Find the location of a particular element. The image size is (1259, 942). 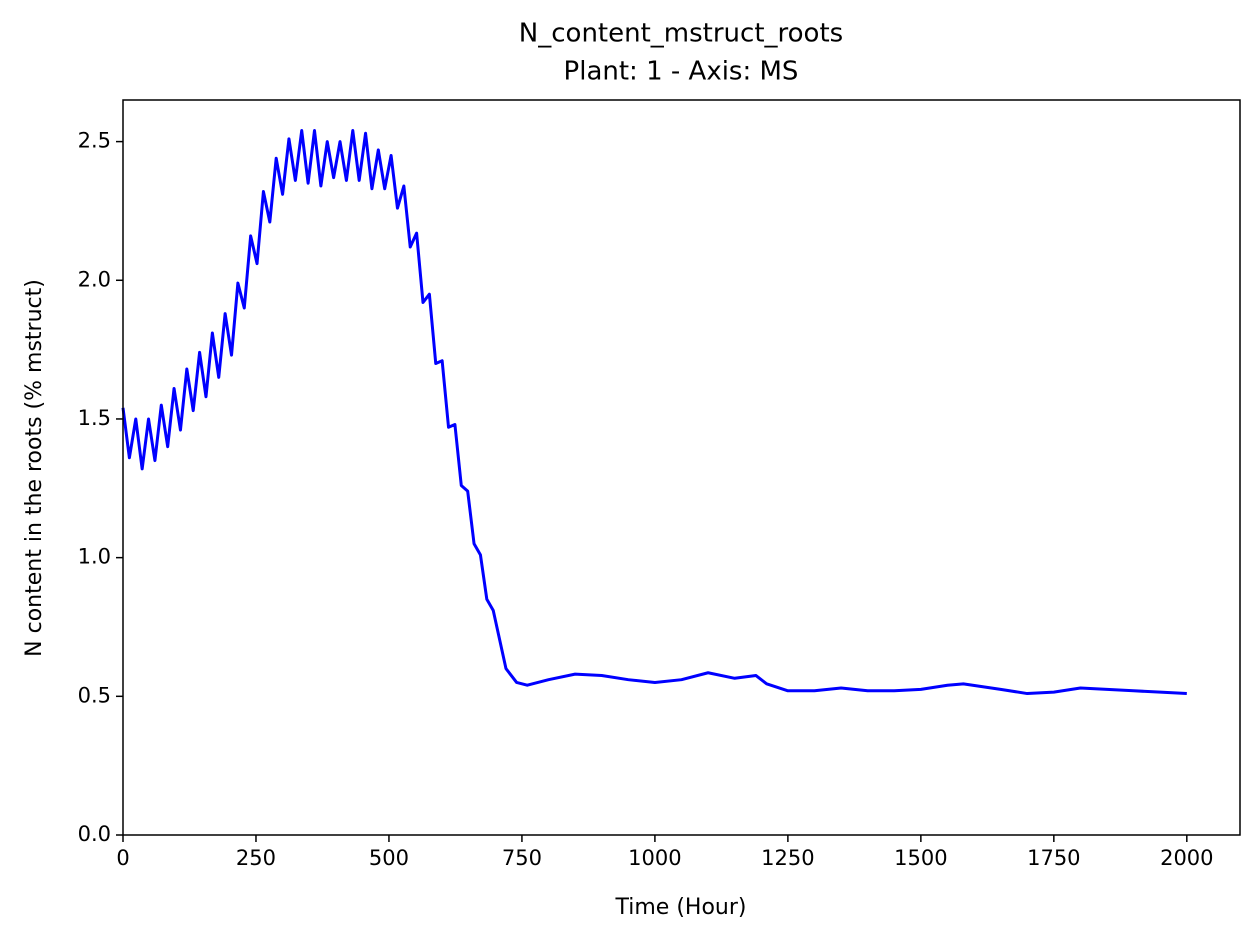

y-tick-label: 1.0 is located at coordinates (94, 557).